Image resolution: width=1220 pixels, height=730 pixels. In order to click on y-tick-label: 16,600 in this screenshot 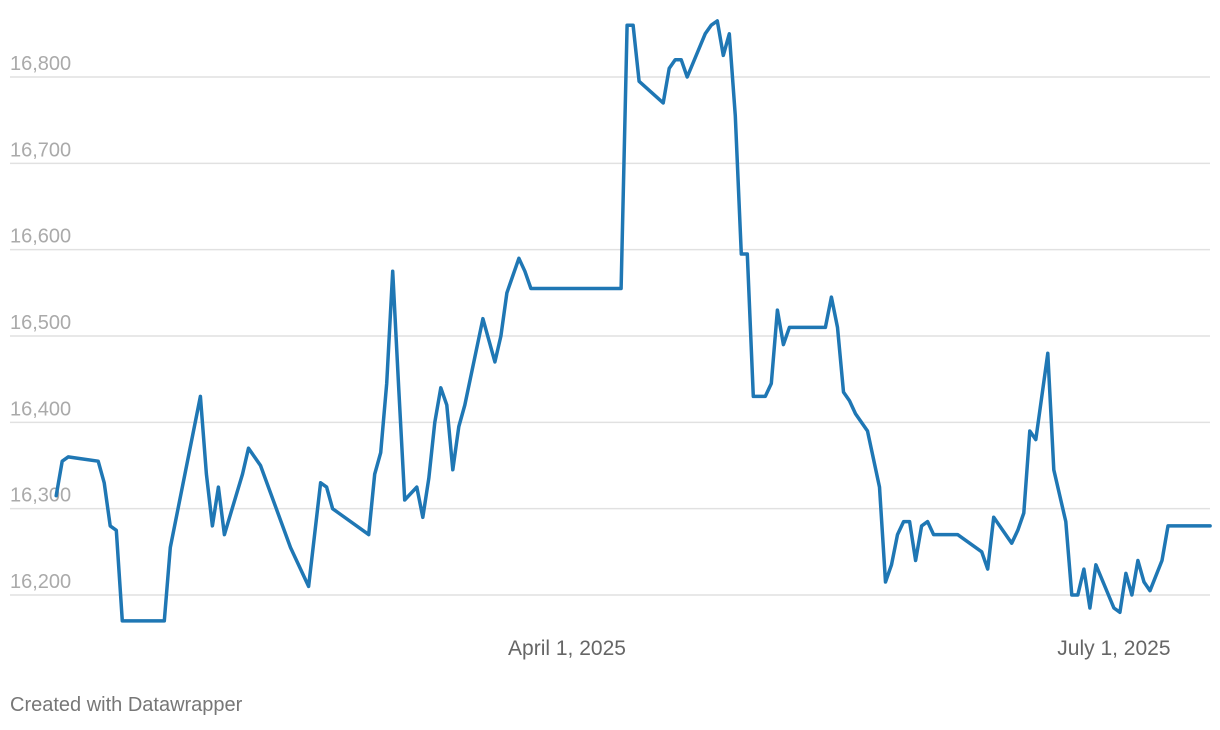, I will do `click(40, 237)`.